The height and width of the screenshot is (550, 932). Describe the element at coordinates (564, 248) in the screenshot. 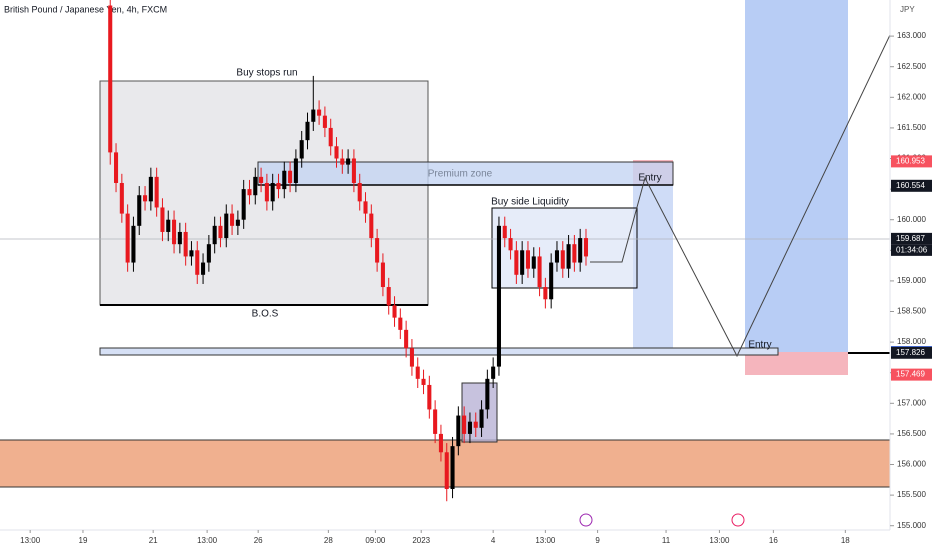

I see `liquidity-box` at that location.